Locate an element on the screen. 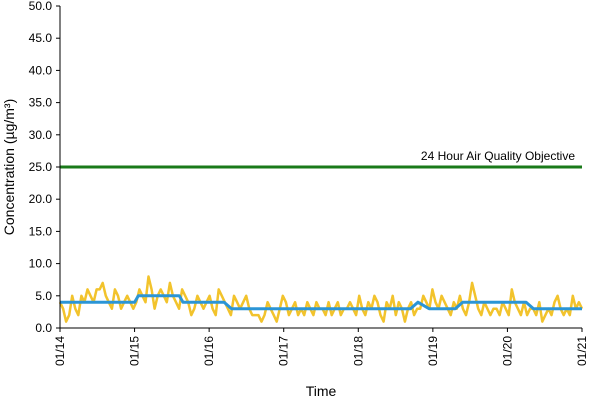 The width and height of the screenshot is (600, 400). daily-average-line is located at coordinates (321, 302).